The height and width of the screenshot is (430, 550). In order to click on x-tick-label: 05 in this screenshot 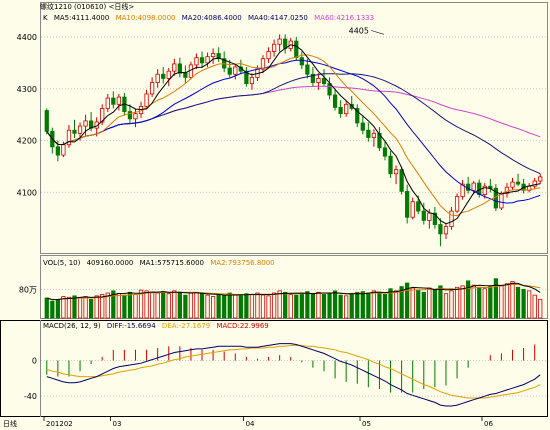, I will do `click(366, 424)`.